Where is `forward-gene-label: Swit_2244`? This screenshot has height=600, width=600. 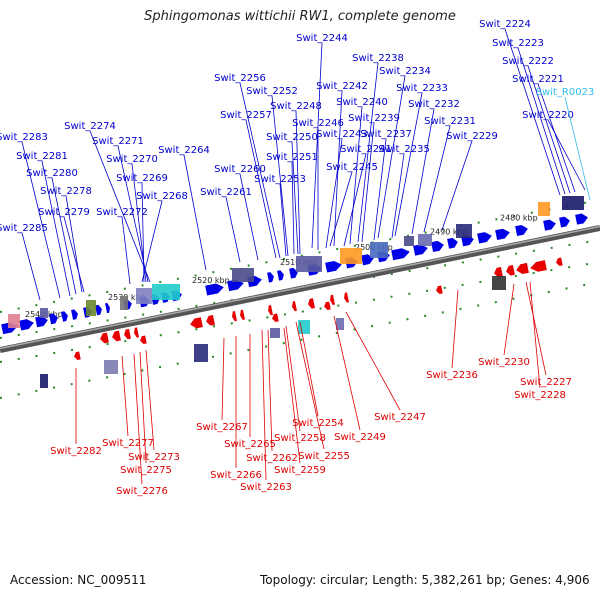
forward-gene-label: Swit_2244 is located at coordinates (322, 38).